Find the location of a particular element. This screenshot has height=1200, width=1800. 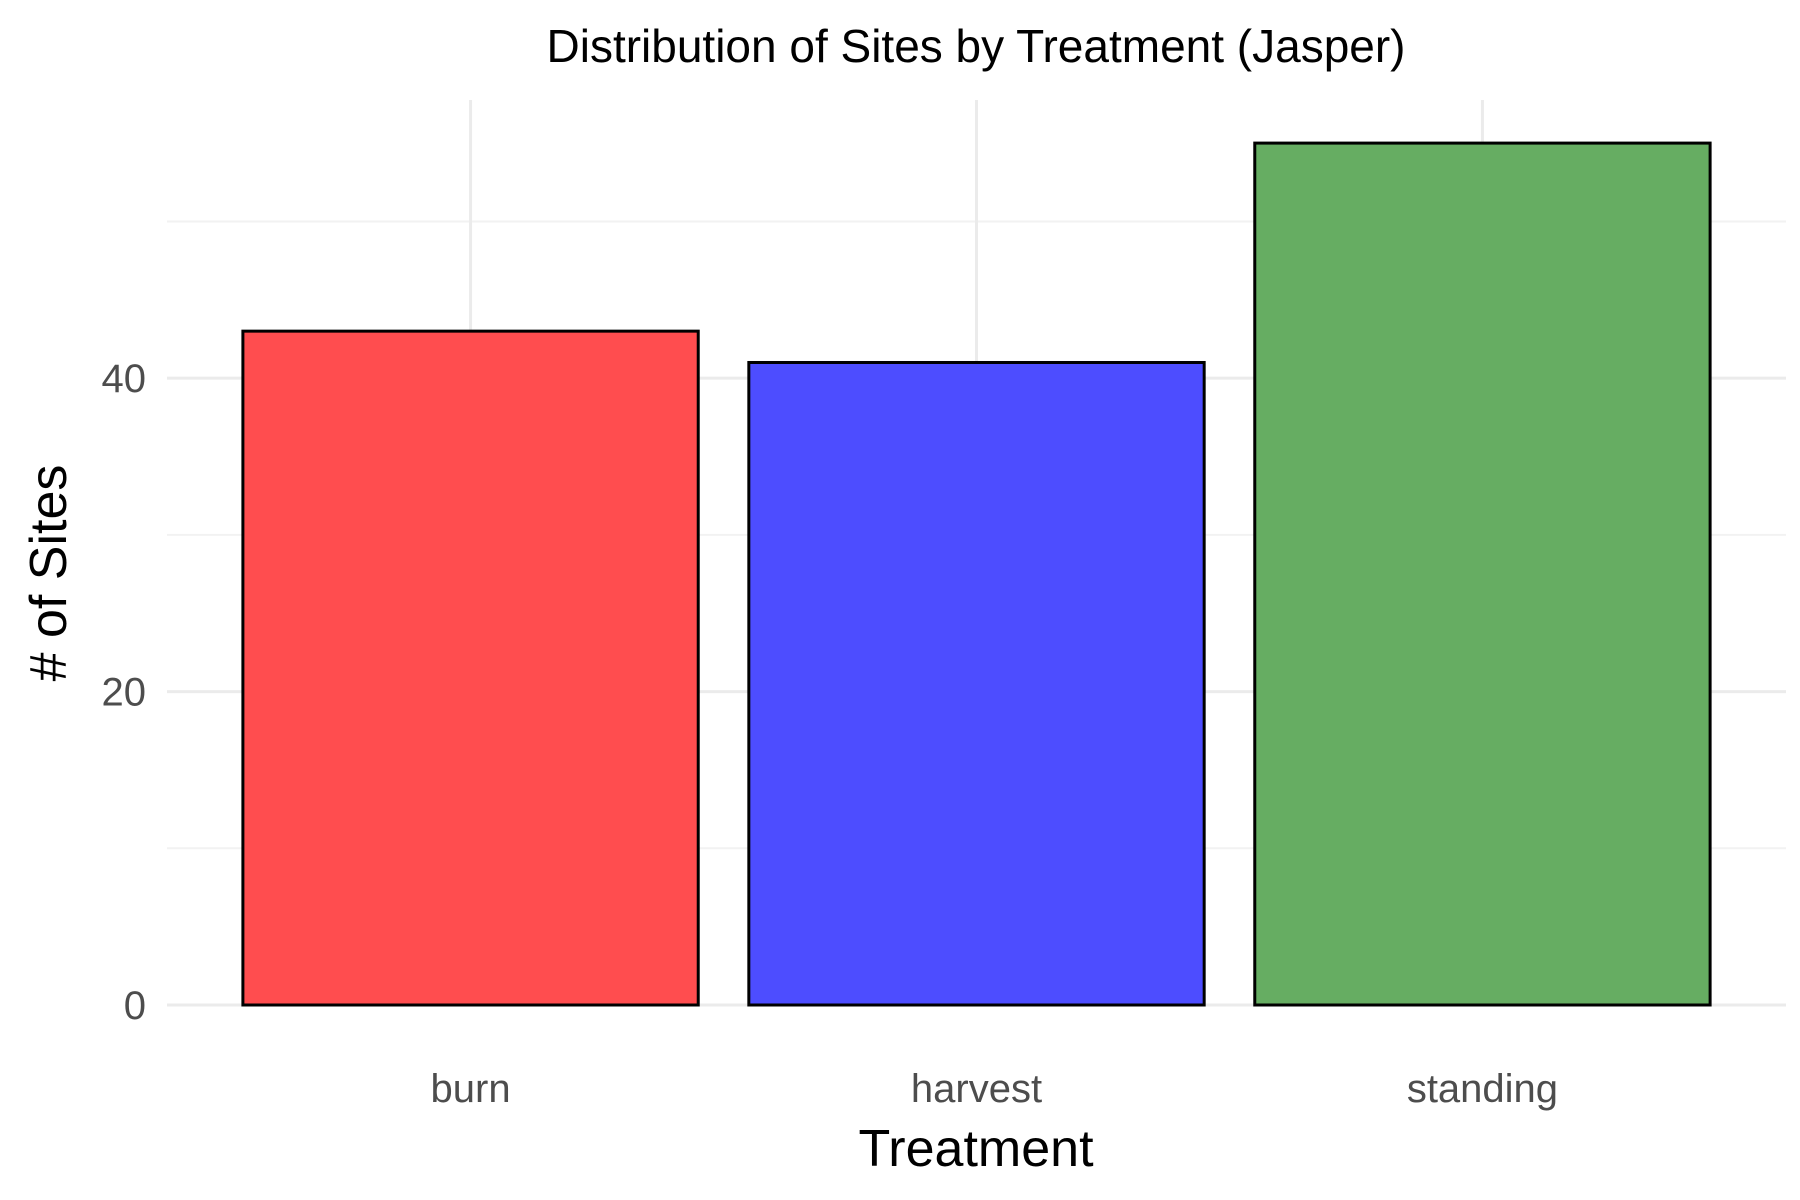

y-axis-title: # of Sites is located at coordinates (49, 573).